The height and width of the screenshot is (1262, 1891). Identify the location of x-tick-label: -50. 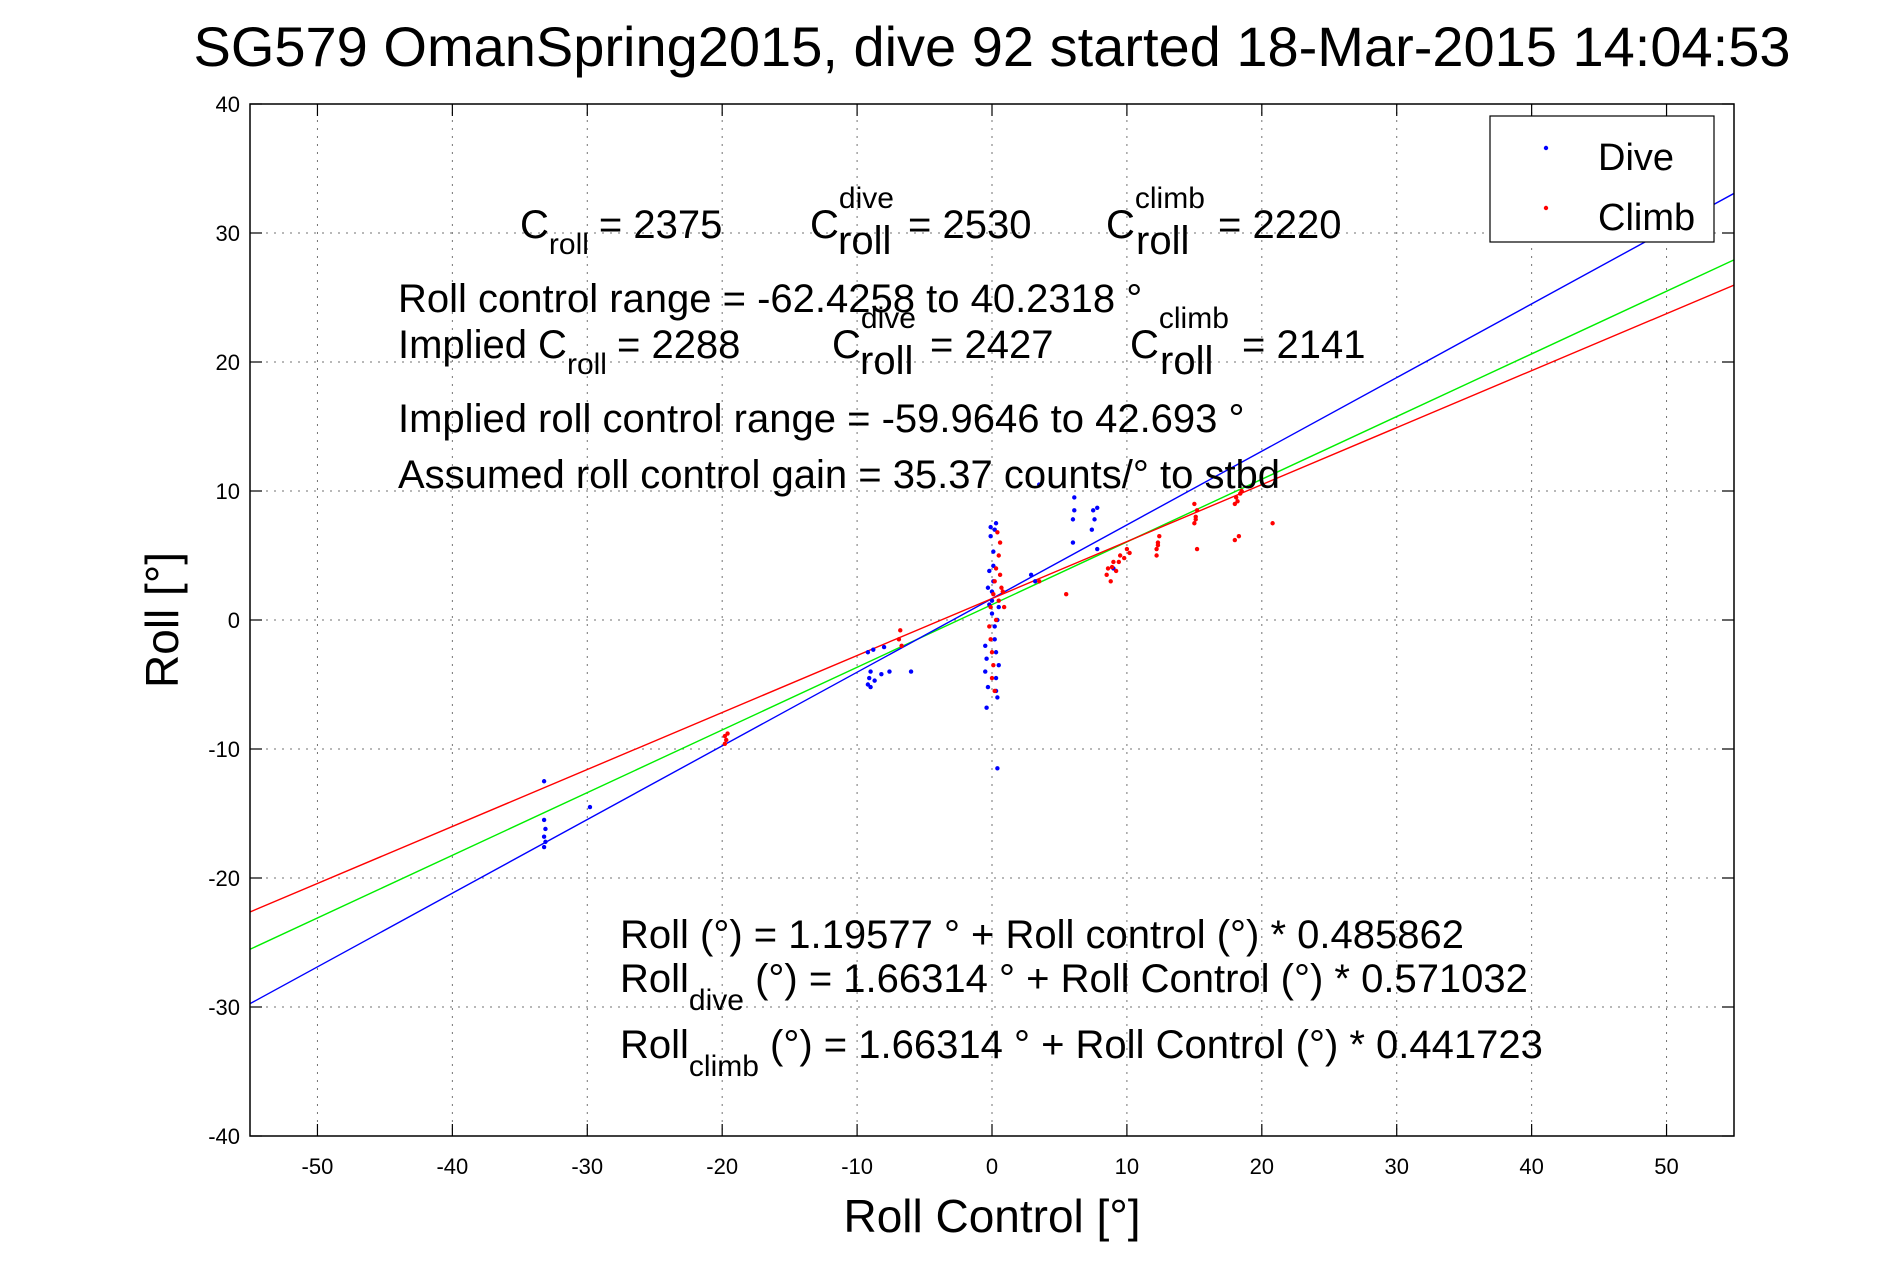
(318, 1166).